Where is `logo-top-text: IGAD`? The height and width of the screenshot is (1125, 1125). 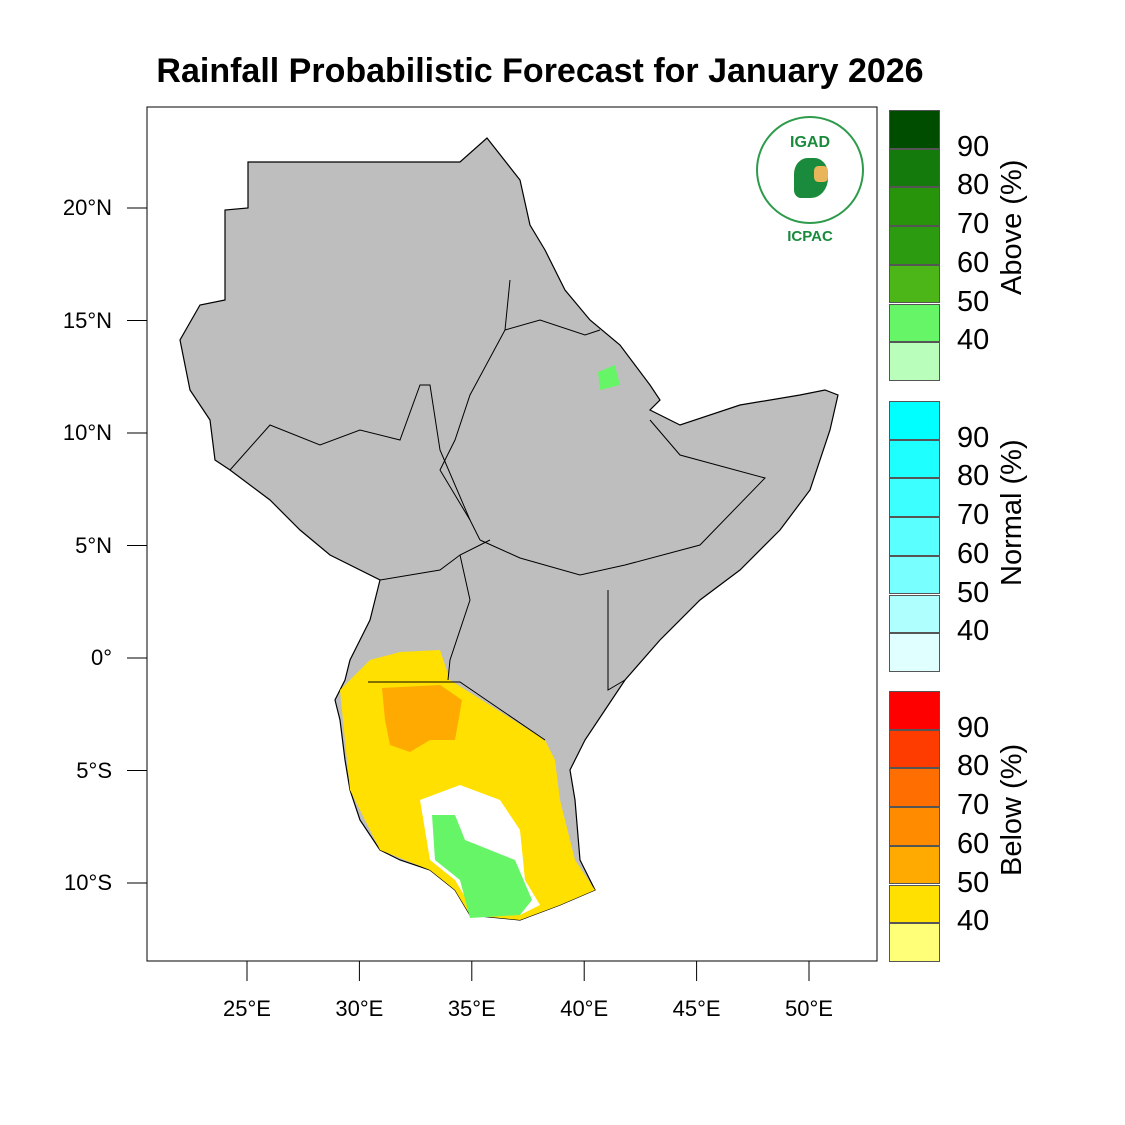
logo-top-text: IGAD is located at coordinates (810, 142).